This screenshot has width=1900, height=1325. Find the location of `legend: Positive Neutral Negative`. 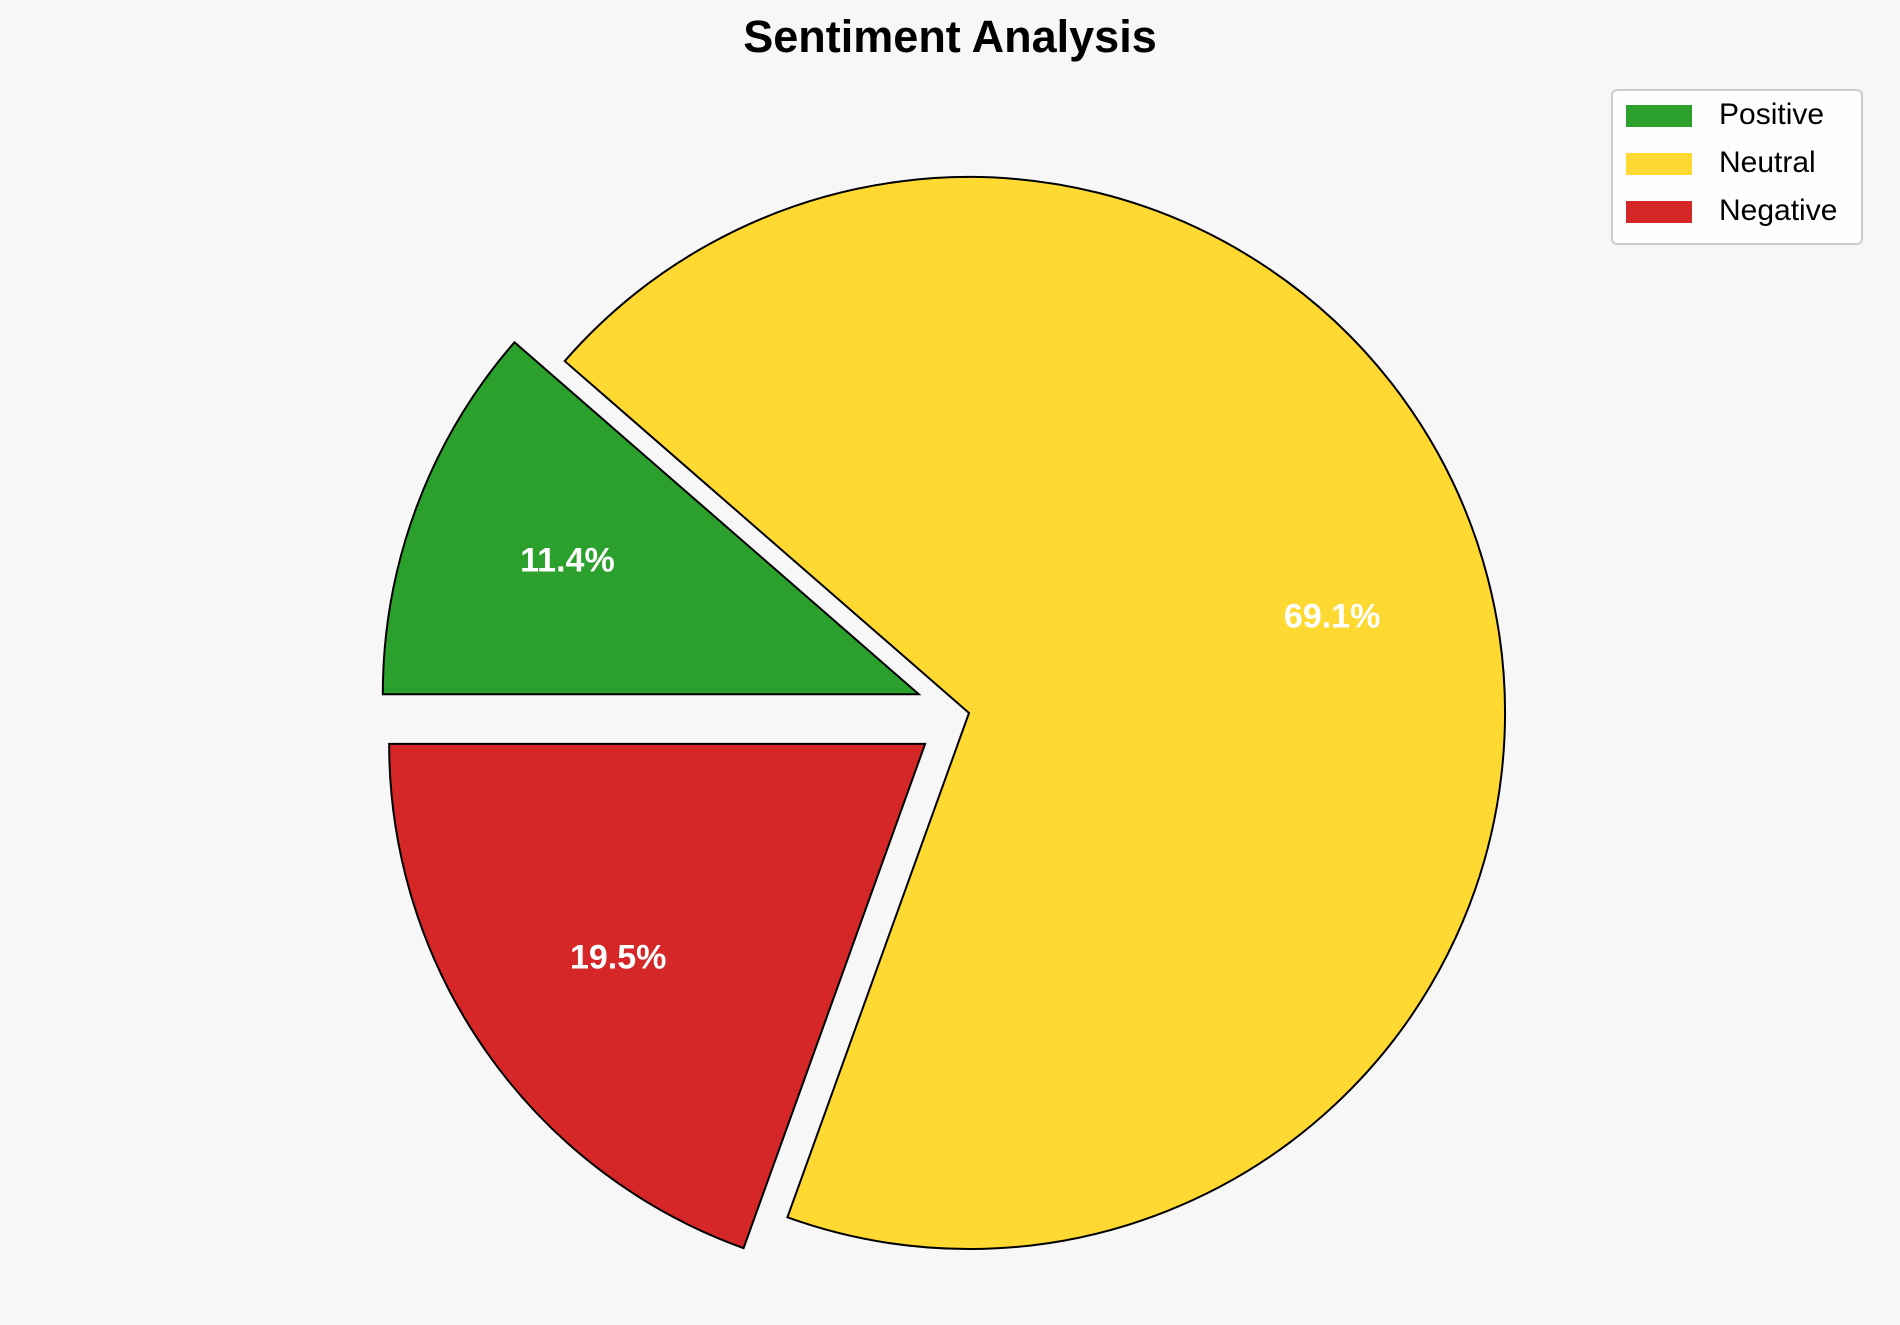

legend: Positive Neutral Negative is located at coordinates (1737, 167).